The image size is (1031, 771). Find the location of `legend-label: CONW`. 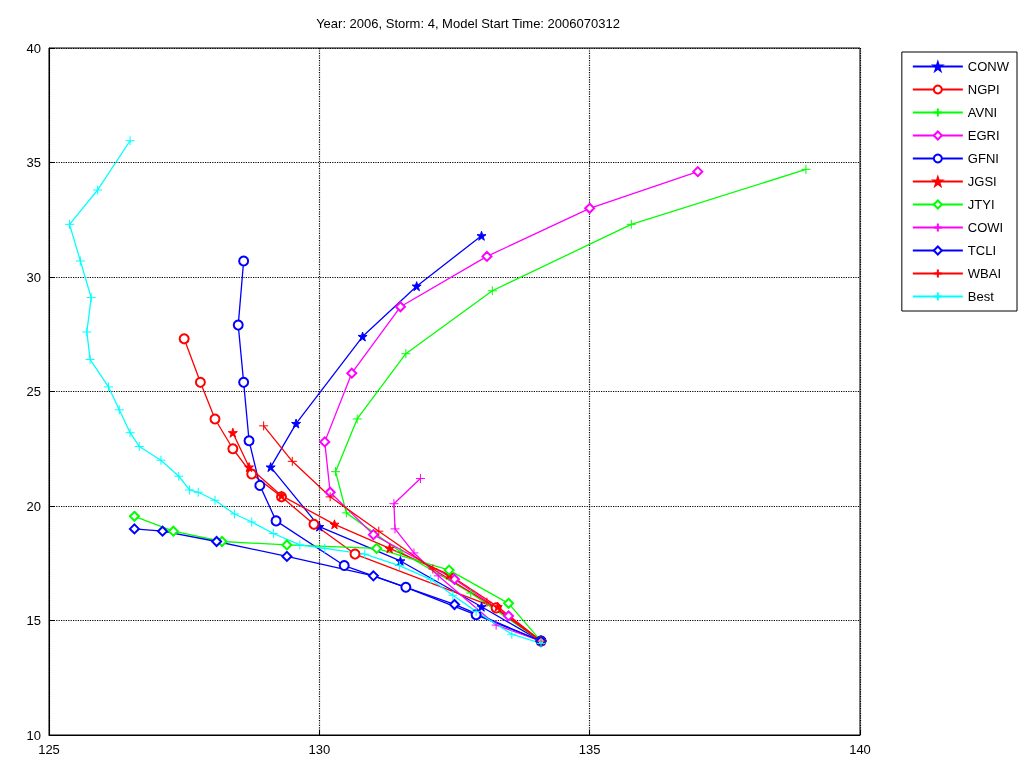

legend-label: CONW is located at coordinates (988, 66).